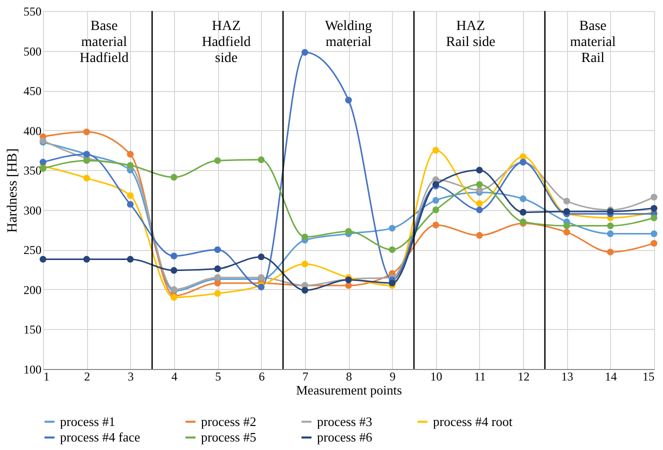  What do you see at coordinates (593, 42) in the screenshot?
I see `annotation: Base material Rail` at bounding box center [593, 42].